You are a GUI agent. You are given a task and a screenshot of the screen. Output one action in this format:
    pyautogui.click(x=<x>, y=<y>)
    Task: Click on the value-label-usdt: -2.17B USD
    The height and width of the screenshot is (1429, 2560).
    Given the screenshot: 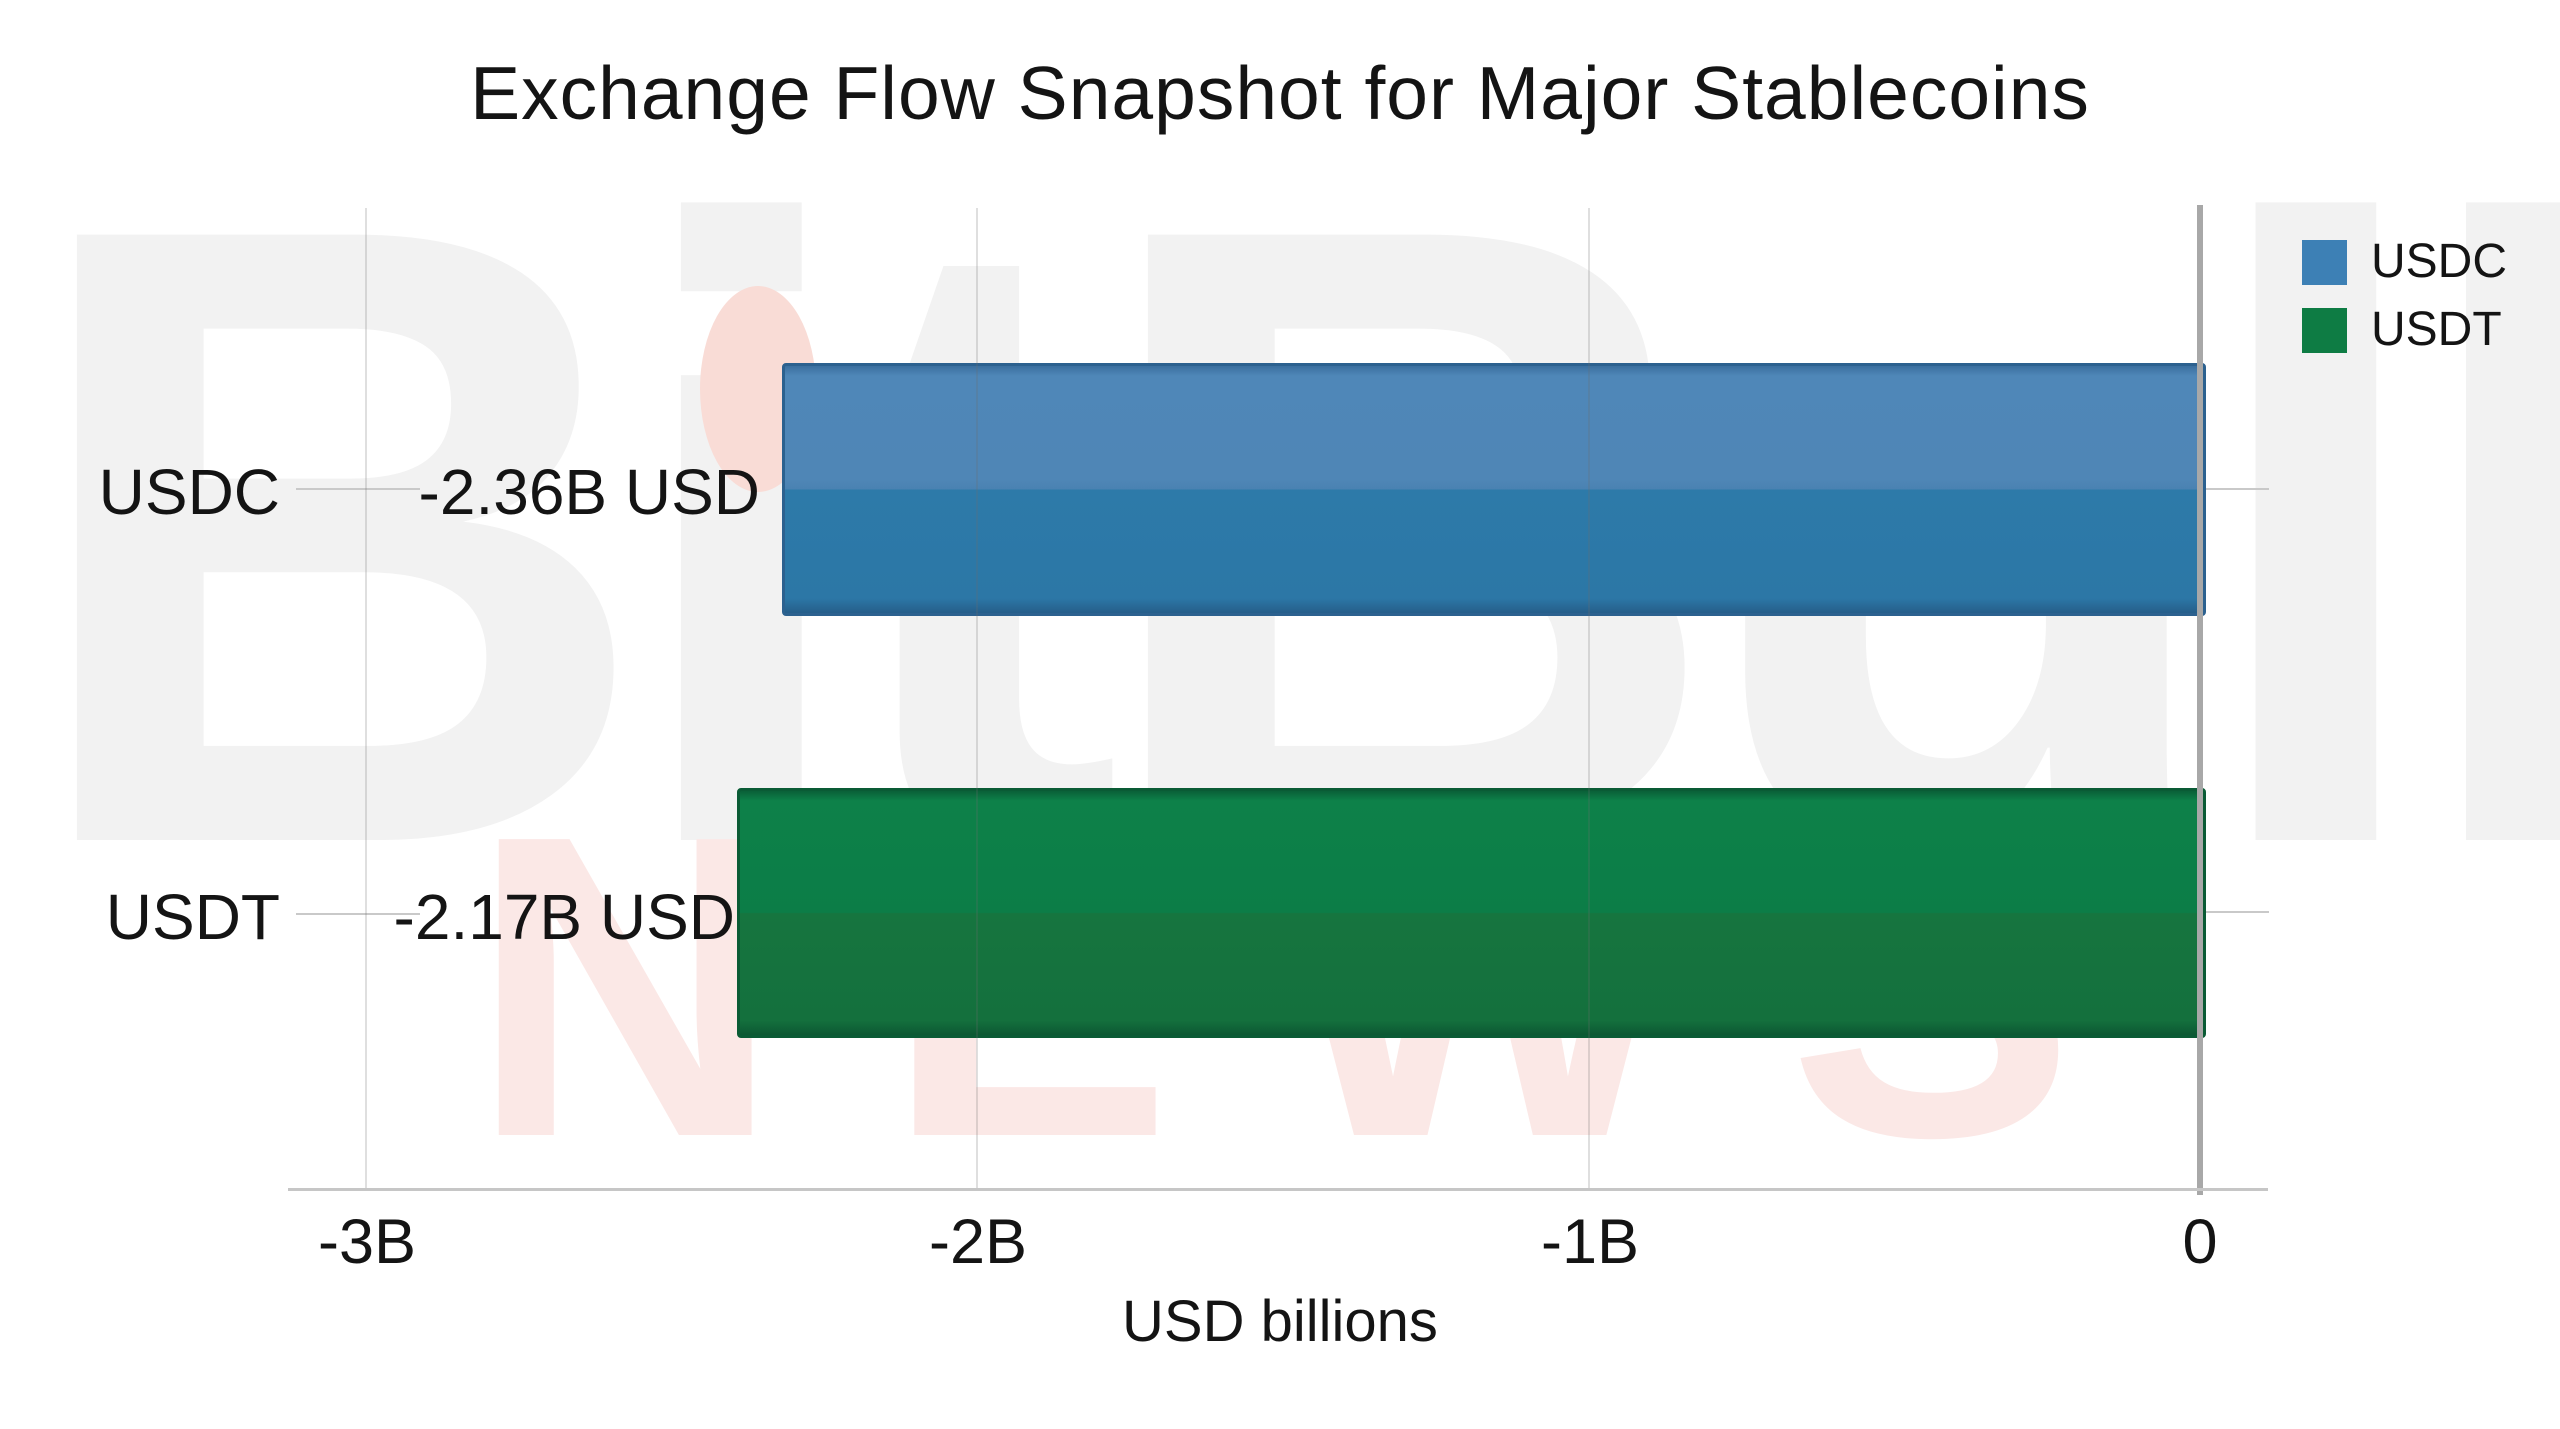 What is the action you would take?
    pyautogui.click(x=564, y=917)
    